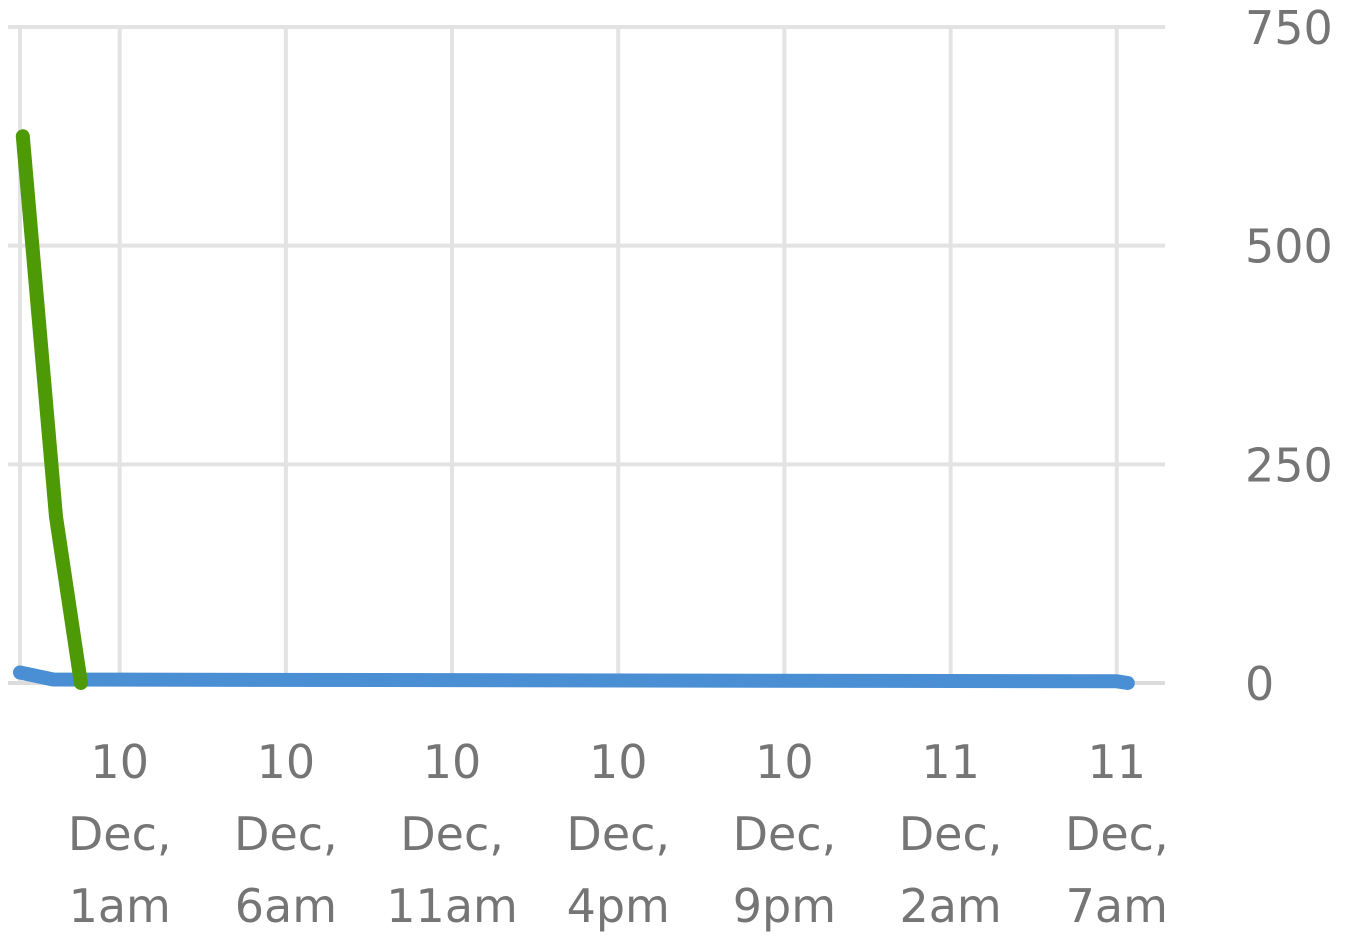  I want to click on y-tick-label: 750, so click(1289, 28).